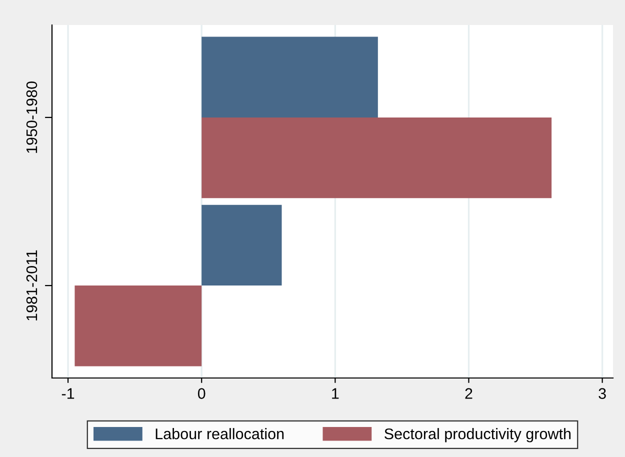 The width and height of the screenshot is (625, 457). I want to click on y-tick-label: 1981-2011, so click(32, 285).